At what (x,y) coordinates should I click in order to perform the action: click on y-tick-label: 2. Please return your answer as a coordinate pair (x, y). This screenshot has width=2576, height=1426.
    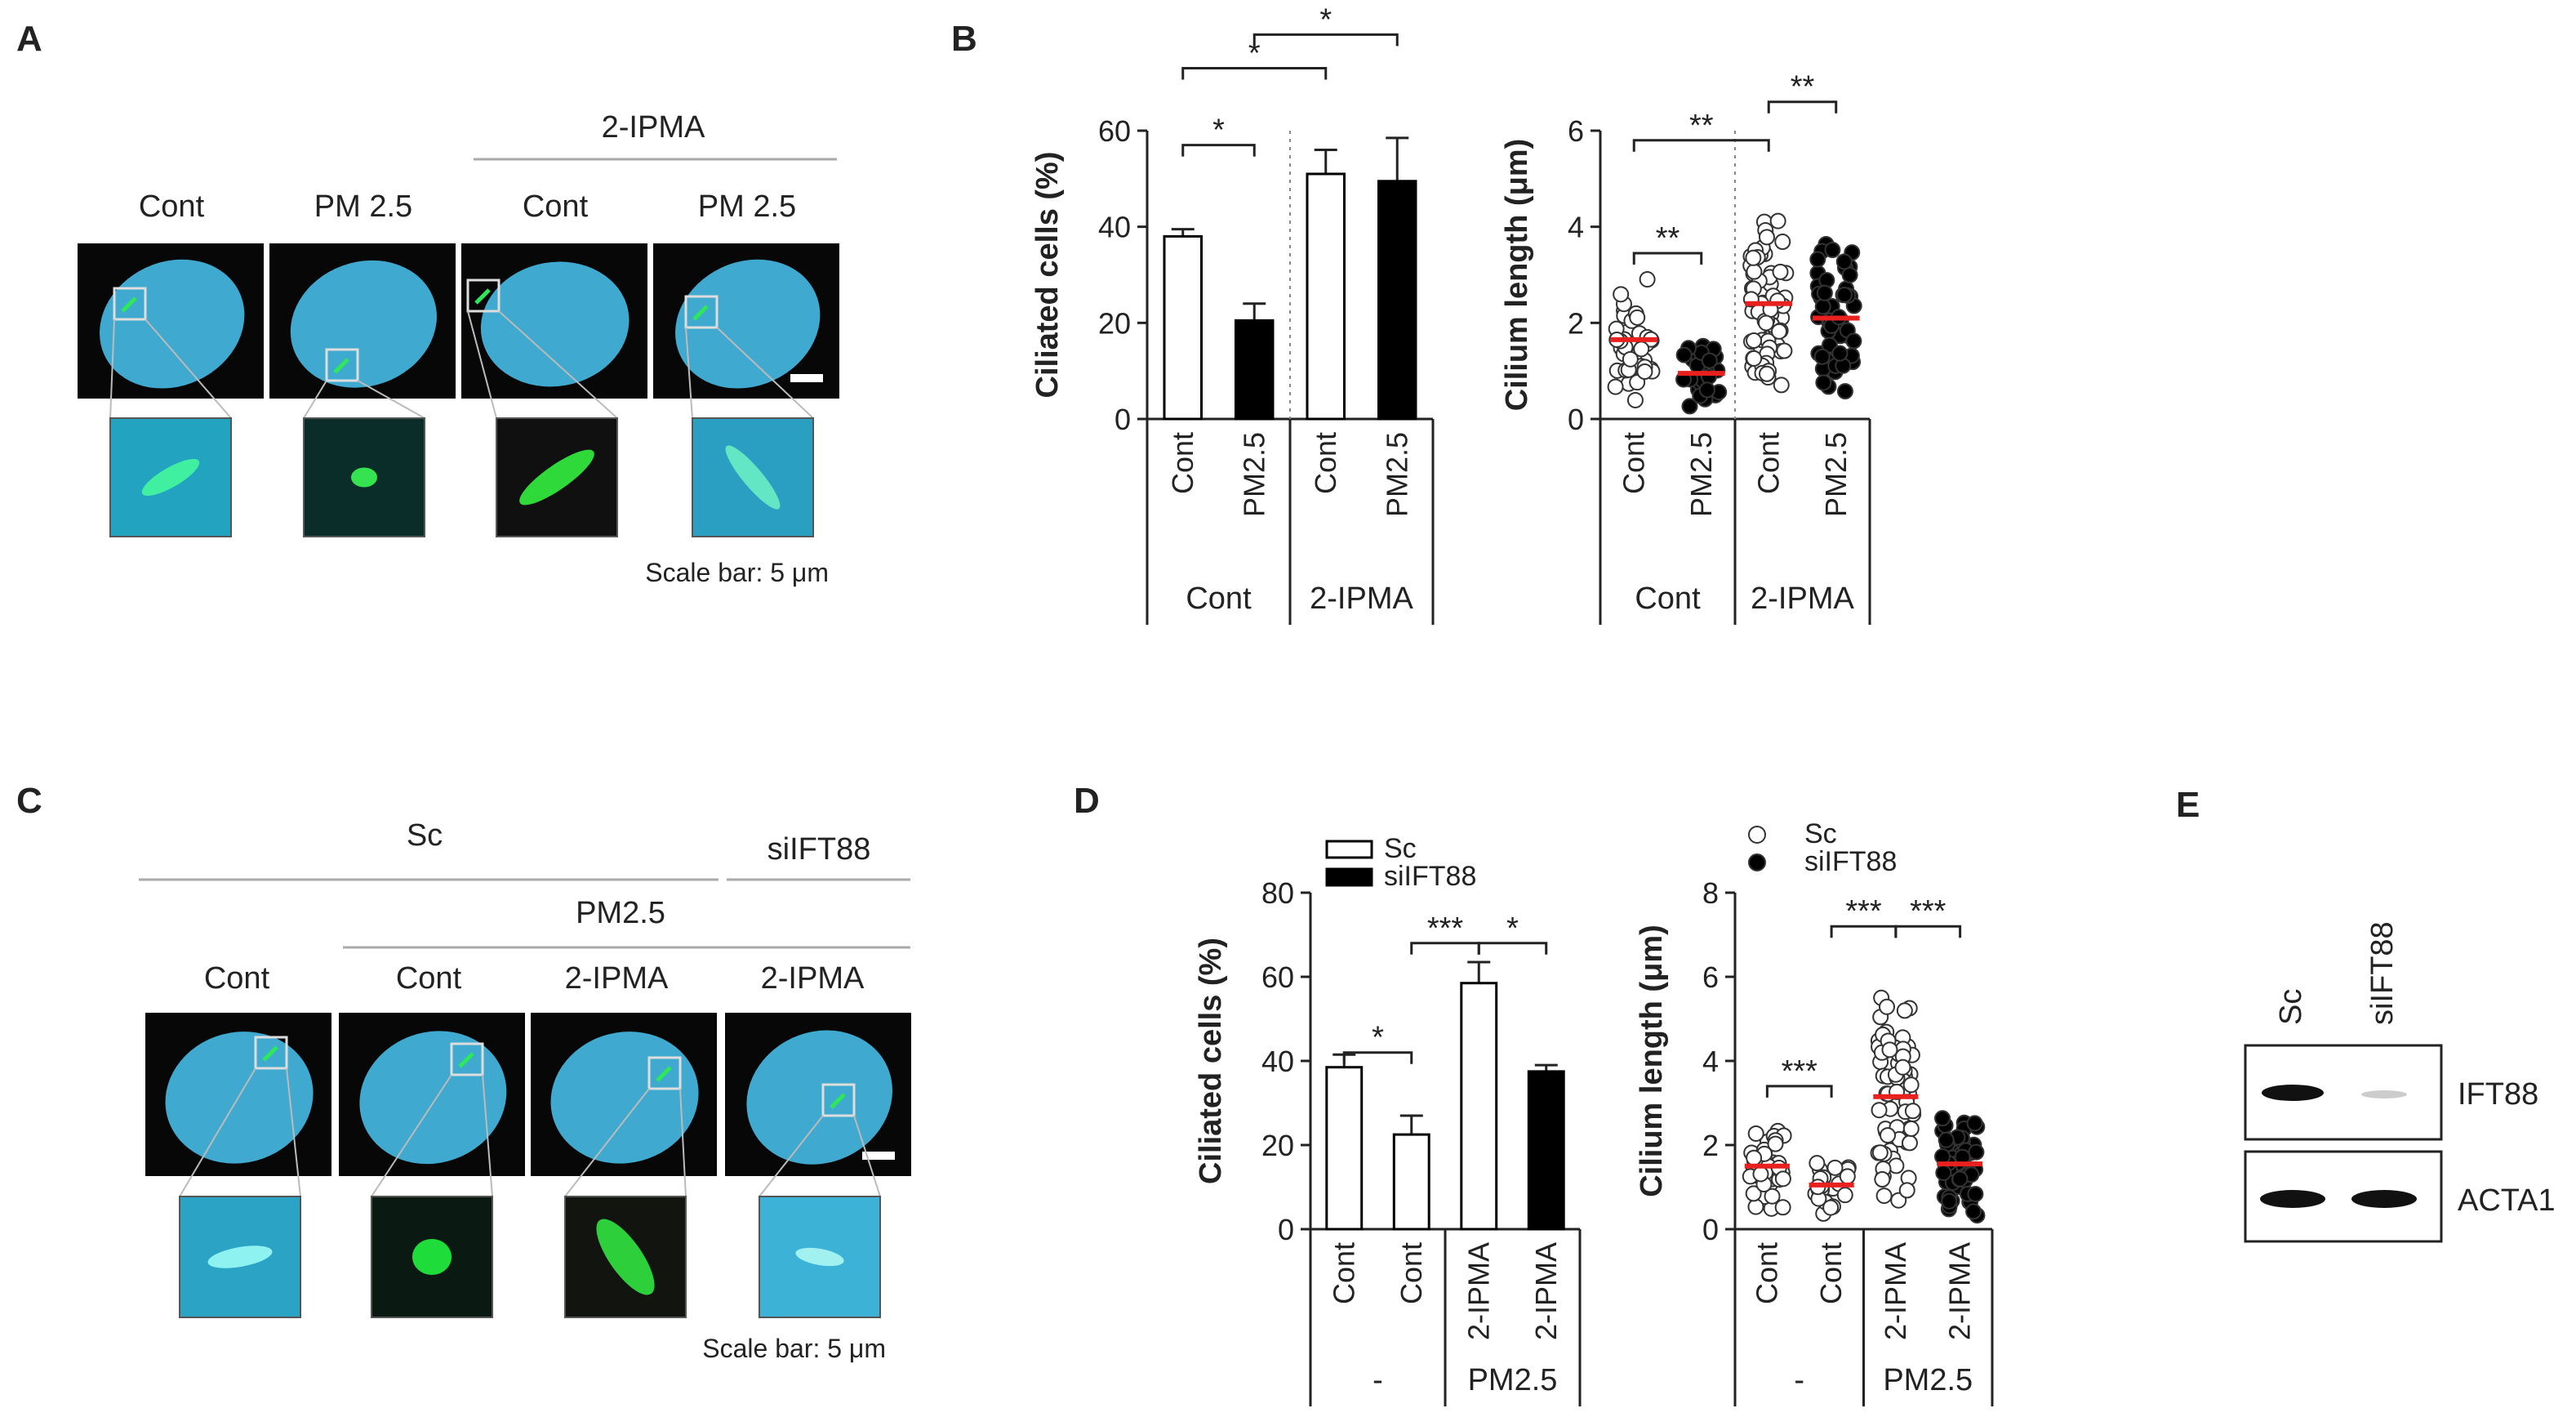
    Looking at the image, I should click on (1710, 1145).